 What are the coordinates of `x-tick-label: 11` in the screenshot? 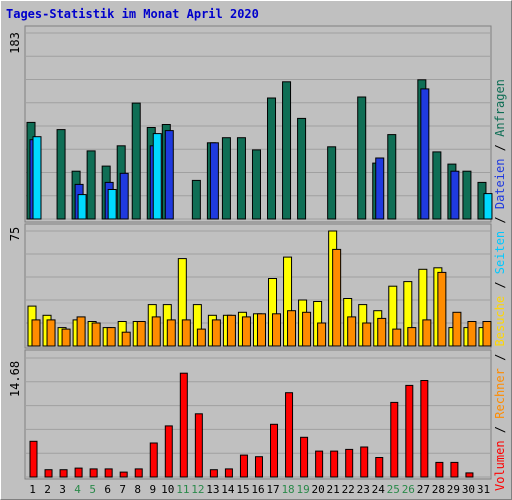 It's located at (182, 489).